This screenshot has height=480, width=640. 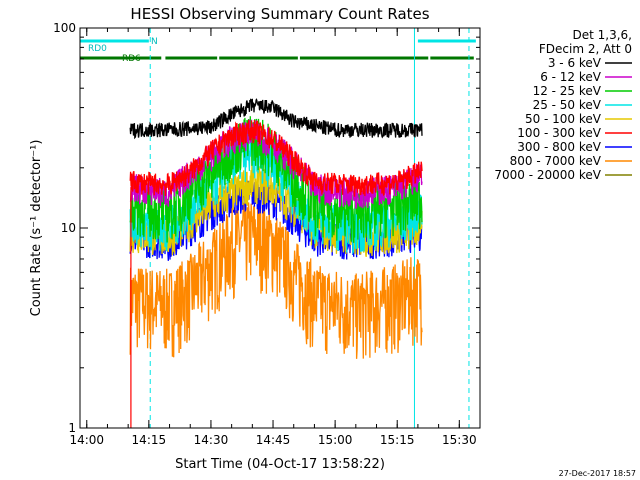 What do you see at coordinates (559, 133) in the screenshot?
I see `legend-entry-label: 100 - 300 keV` at bounding box center [559, 133].